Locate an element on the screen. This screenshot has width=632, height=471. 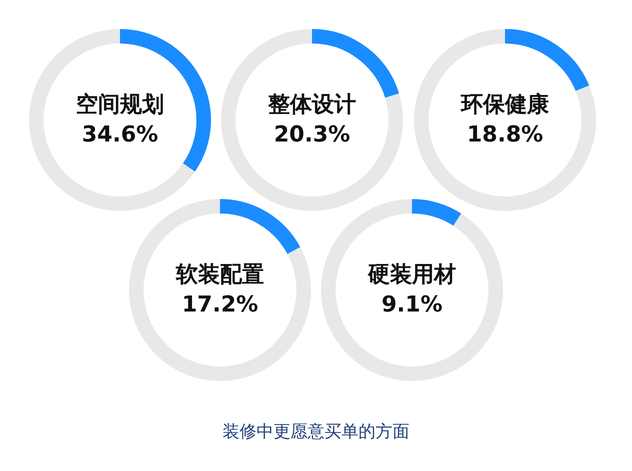
text: 装修中更愿意买单的方面 is located at coordinates (316, 432).